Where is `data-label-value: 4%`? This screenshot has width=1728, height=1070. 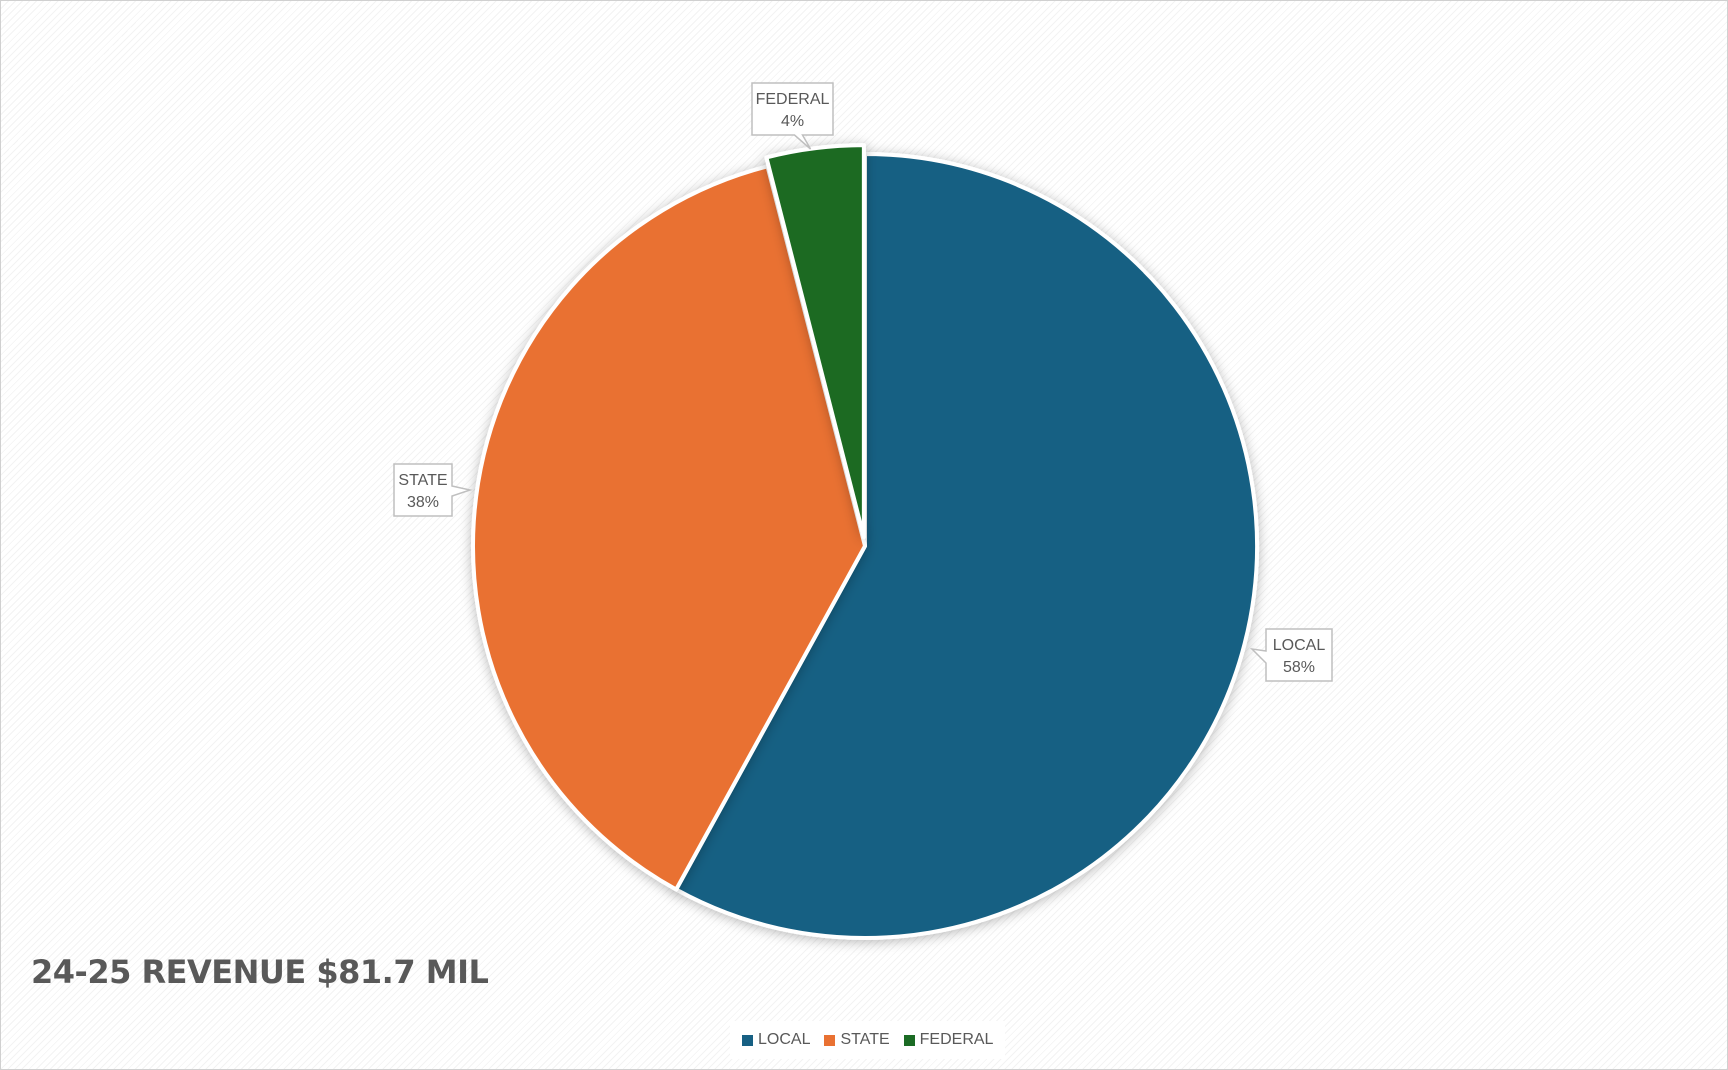
data-label-value: 4% is located at coordinates (792, 121).